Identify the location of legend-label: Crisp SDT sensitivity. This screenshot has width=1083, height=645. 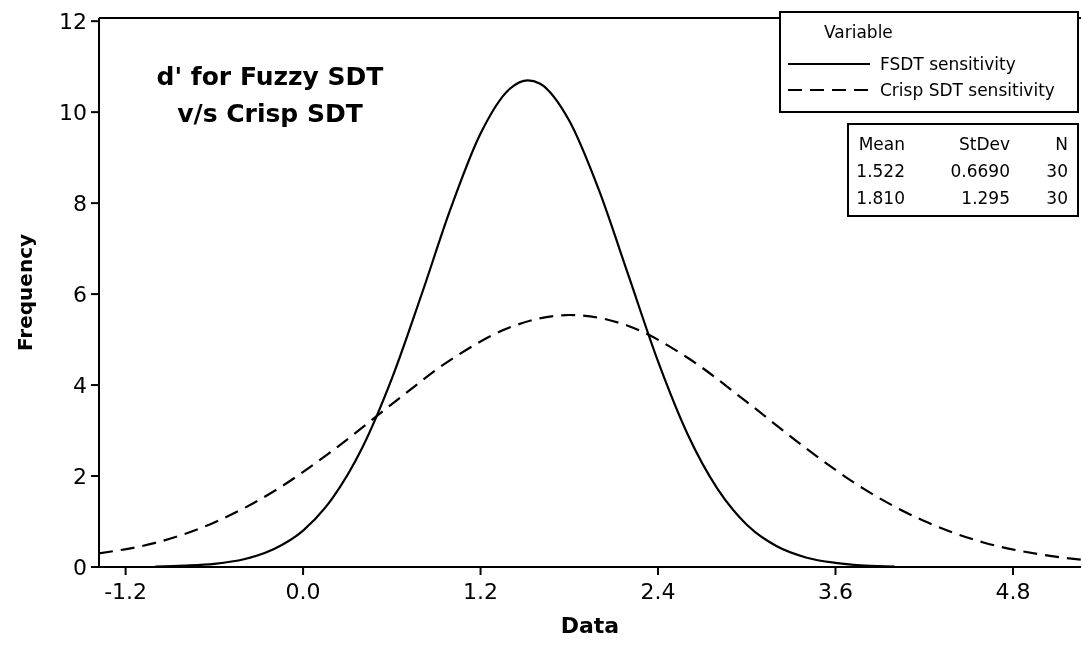
(967, 89).